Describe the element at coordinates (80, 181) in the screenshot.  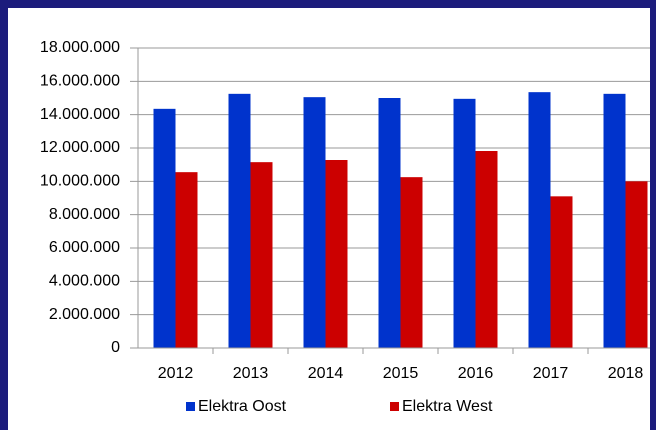
I see `y-tick-label: 10.000.000` at that location.